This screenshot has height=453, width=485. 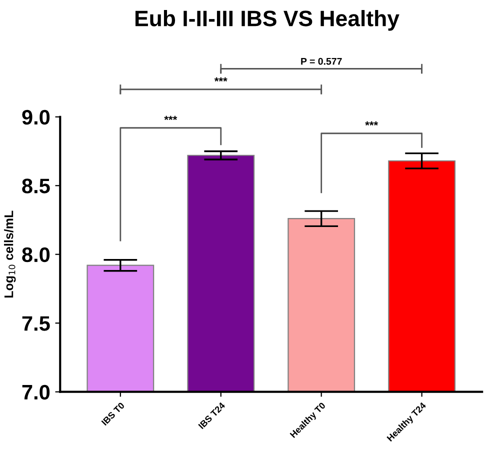 I want to click on chart-title: Eub I-II-III IBS VS Healthy, so click(x=268, y=20).